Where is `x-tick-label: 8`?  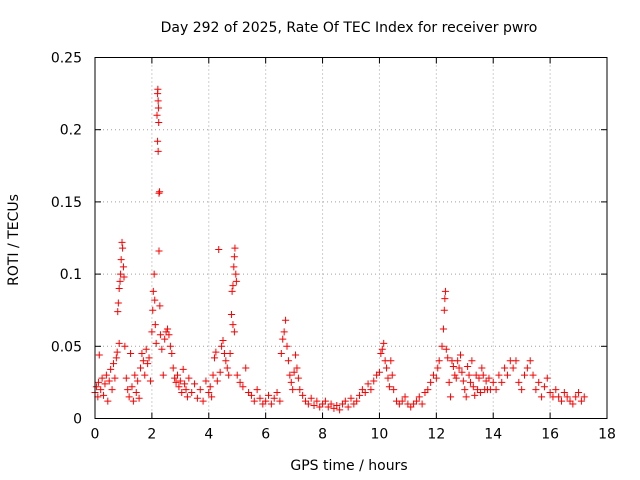 x-tick-label: 8 is located at coordinates (322, 435).